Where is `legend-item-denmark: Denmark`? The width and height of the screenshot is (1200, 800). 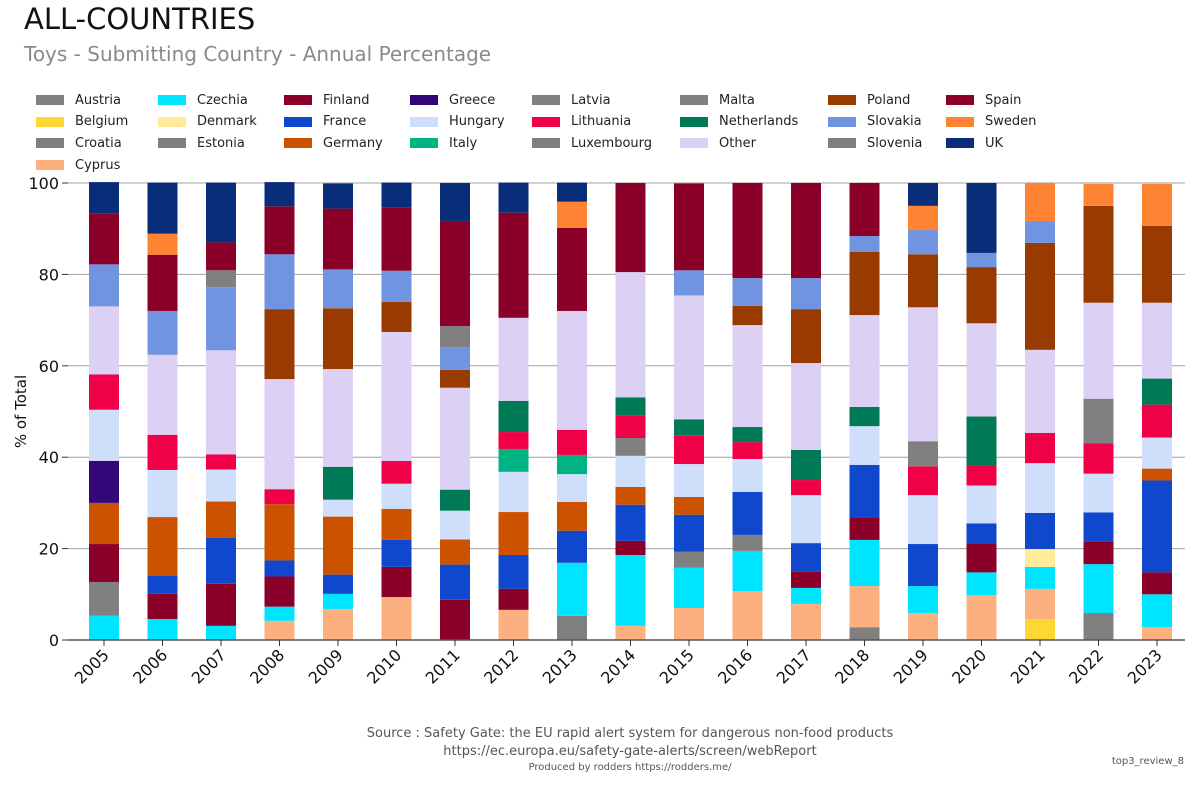
legend-item-denmark: Denmark is located at coordinates (207, 122).